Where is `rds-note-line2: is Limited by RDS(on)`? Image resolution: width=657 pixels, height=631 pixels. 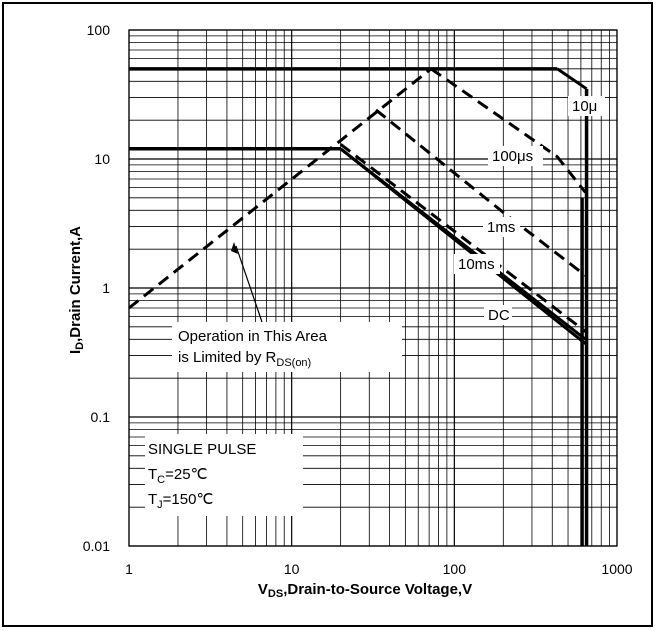 rds-note-line2: is Limited by RDS(on) is located at coordinates (244, 359).